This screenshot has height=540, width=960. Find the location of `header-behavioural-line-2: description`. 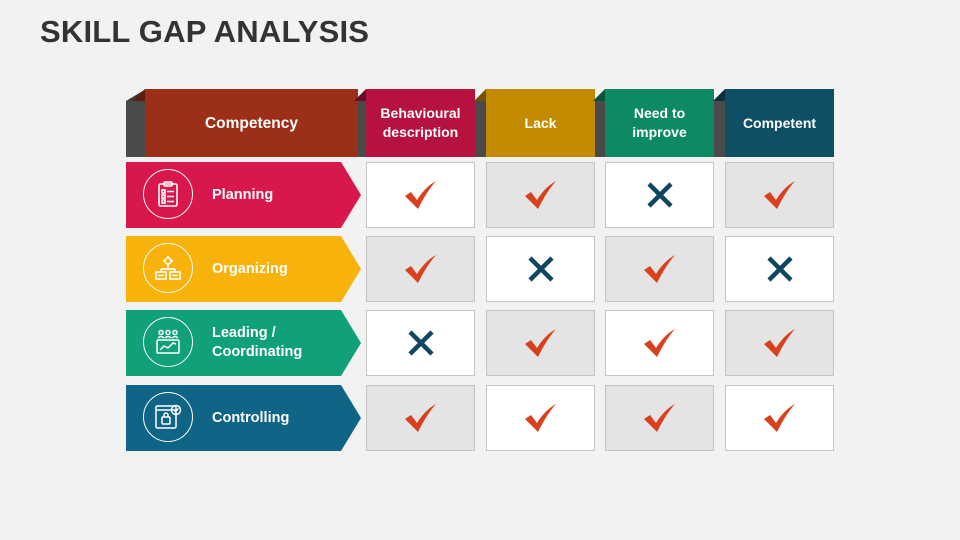

header-behavioural-line-2: description is located at coordinates (420, 132).